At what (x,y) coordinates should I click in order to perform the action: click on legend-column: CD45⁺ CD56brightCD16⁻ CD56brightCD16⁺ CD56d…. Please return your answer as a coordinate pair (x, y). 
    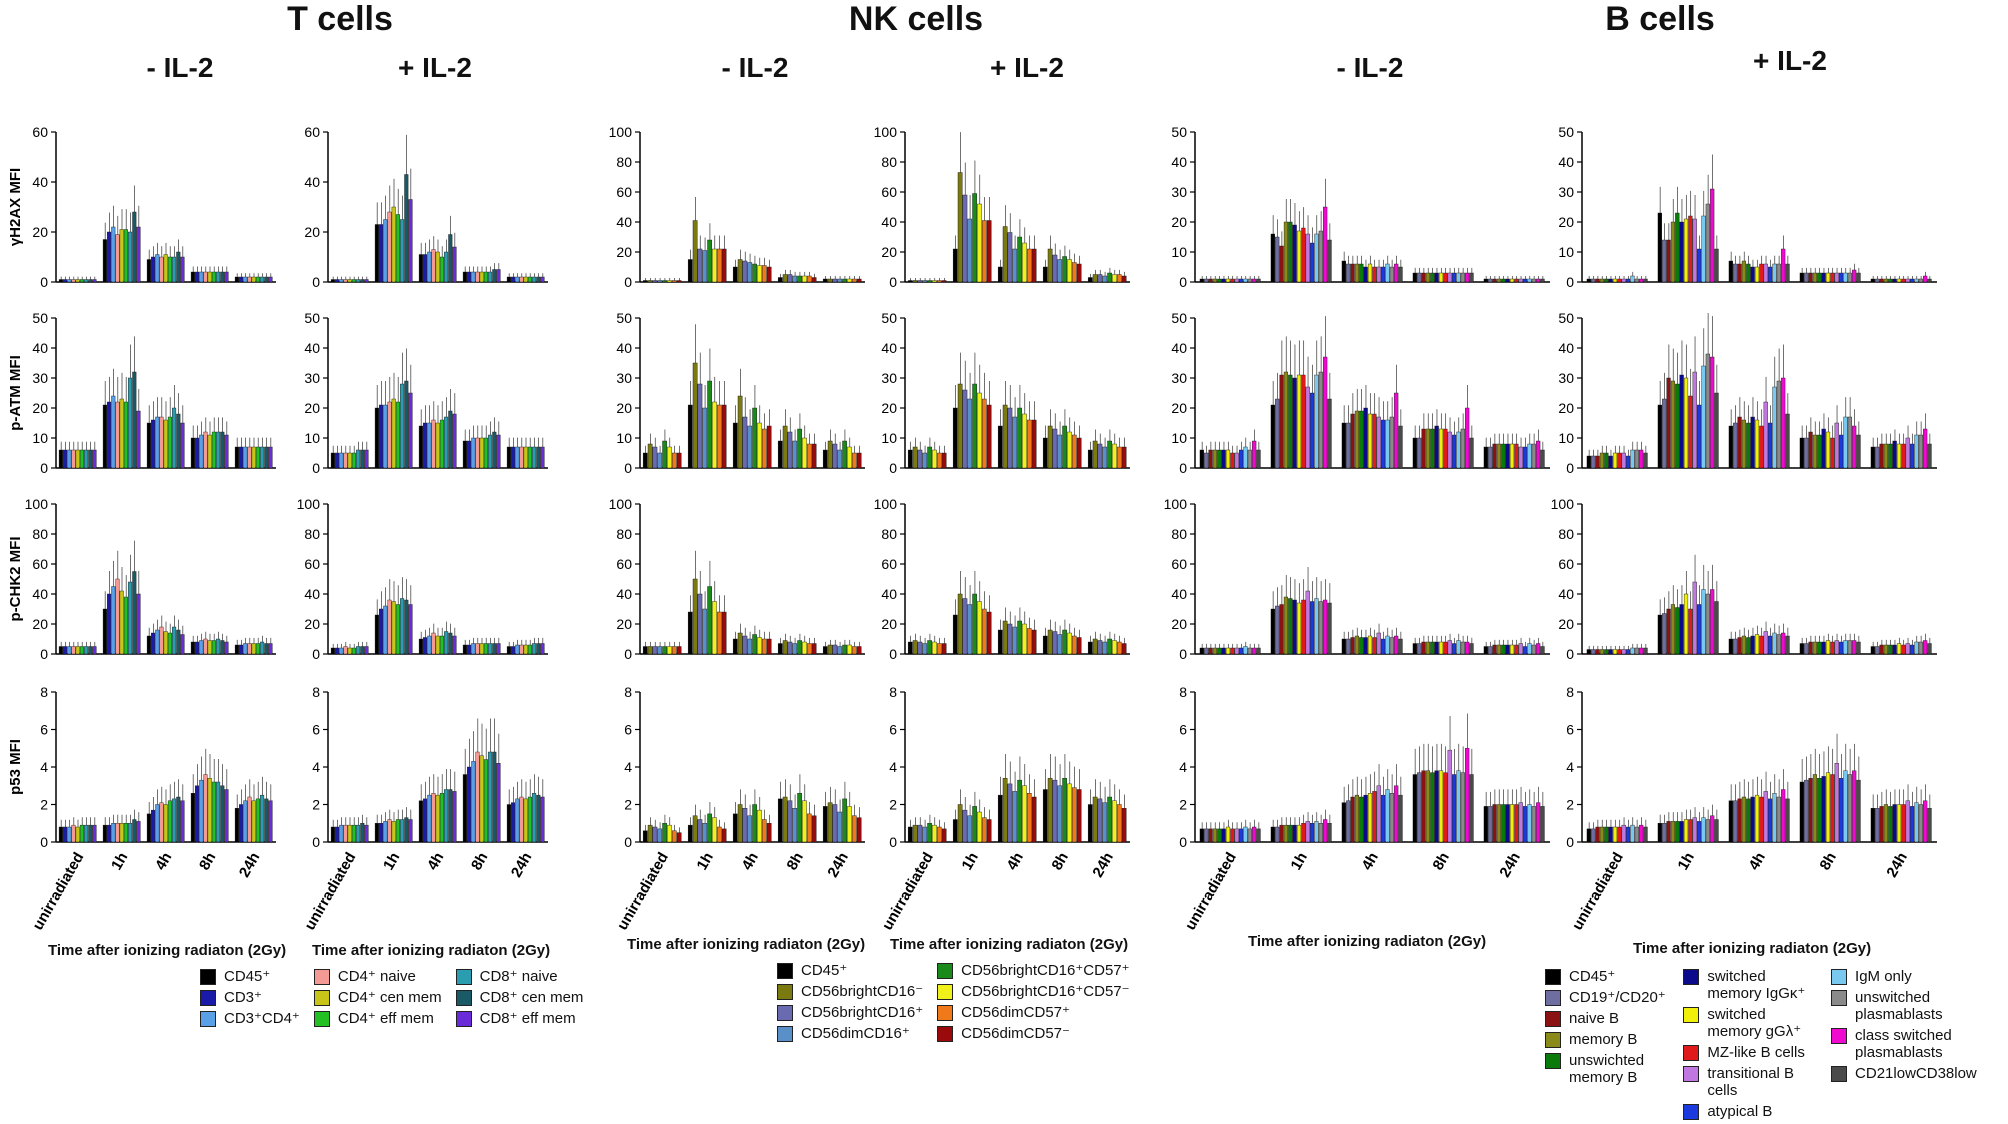
    Looking at the image, I should click on (850, 1004).